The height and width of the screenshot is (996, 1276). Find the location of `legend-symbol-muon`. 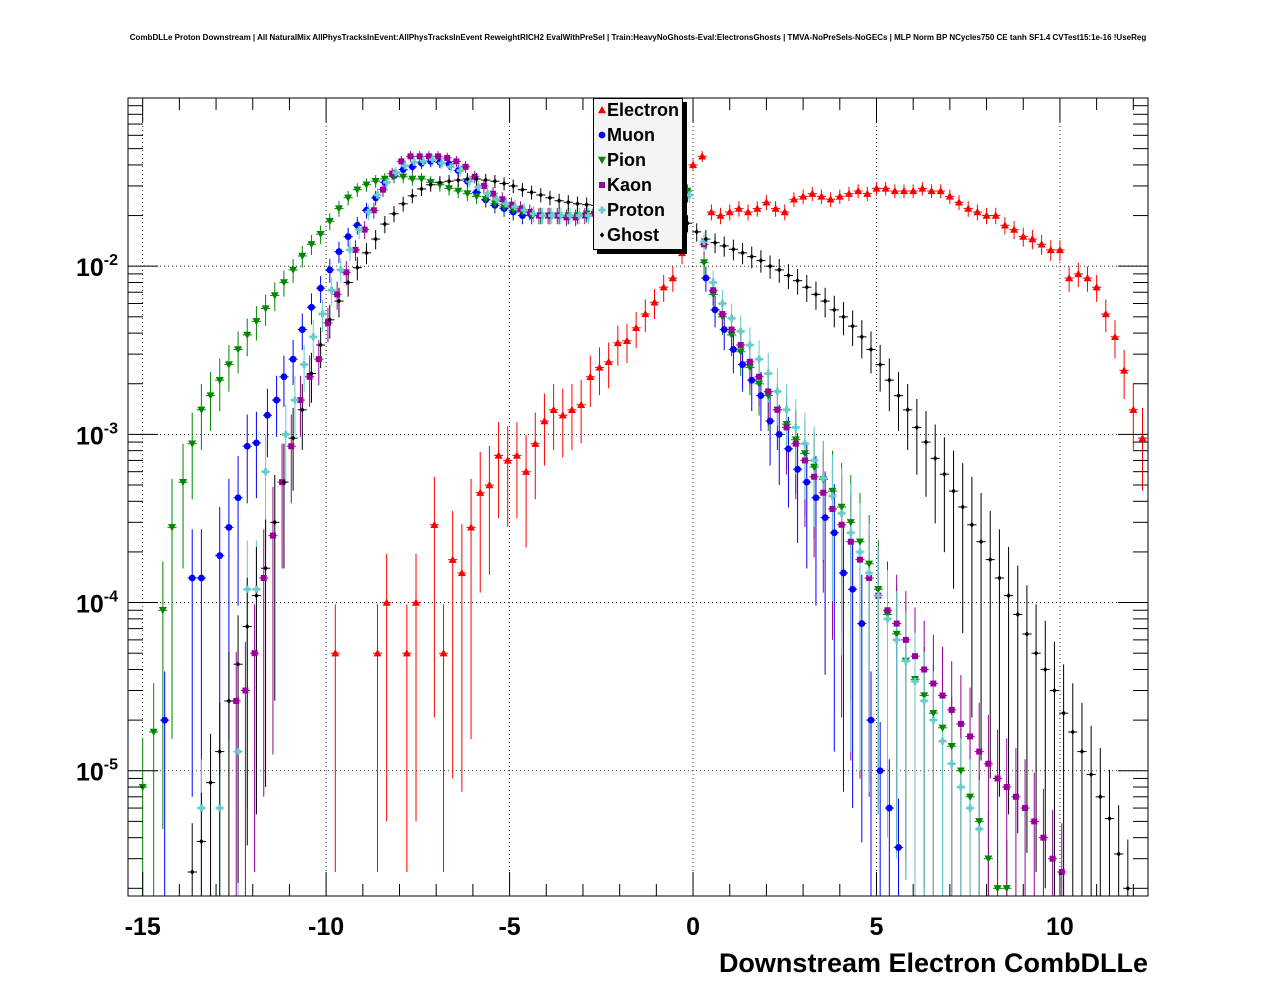

legend-symbol-muon is located at coordinates (602, 135).